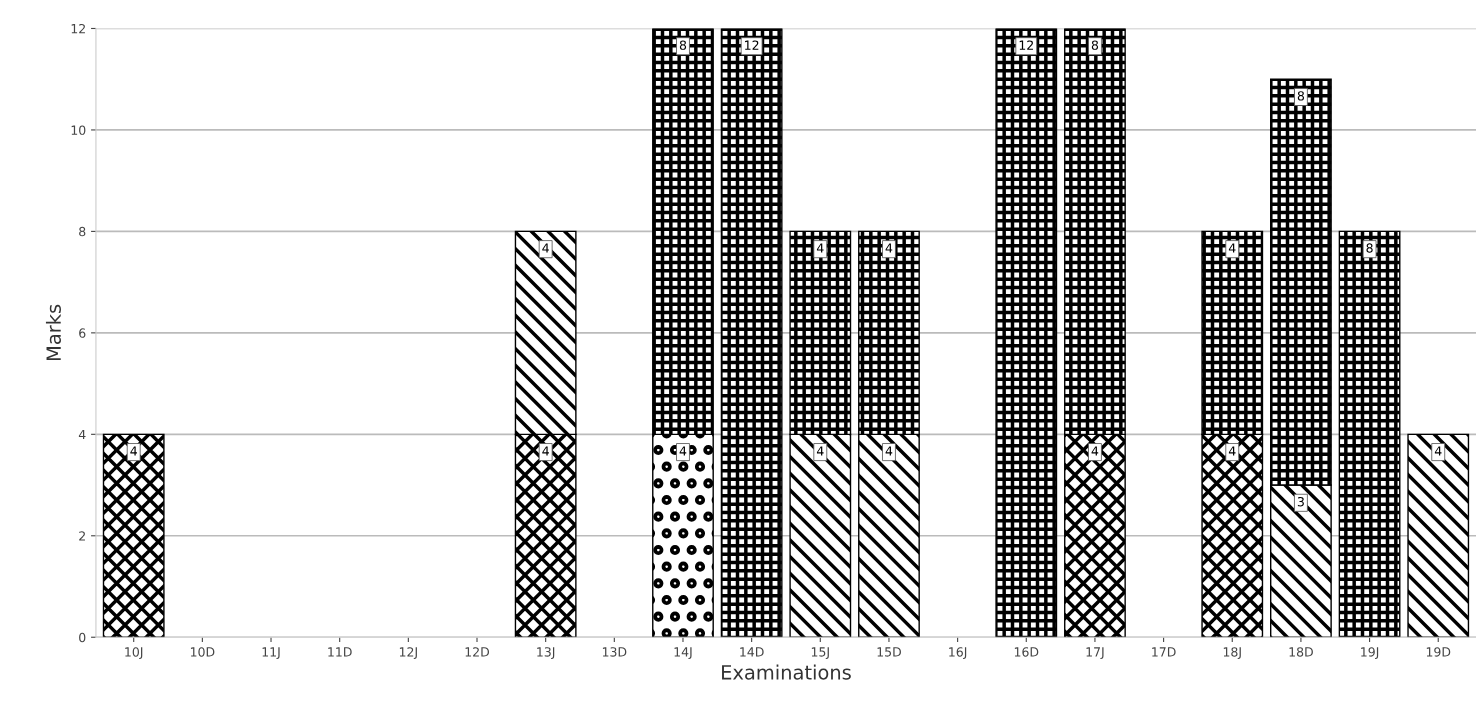  What do you see at coordinates (202, 652) in the screenshot?
I see `x-tick-label: 10D` at bounding box center [202, 652].